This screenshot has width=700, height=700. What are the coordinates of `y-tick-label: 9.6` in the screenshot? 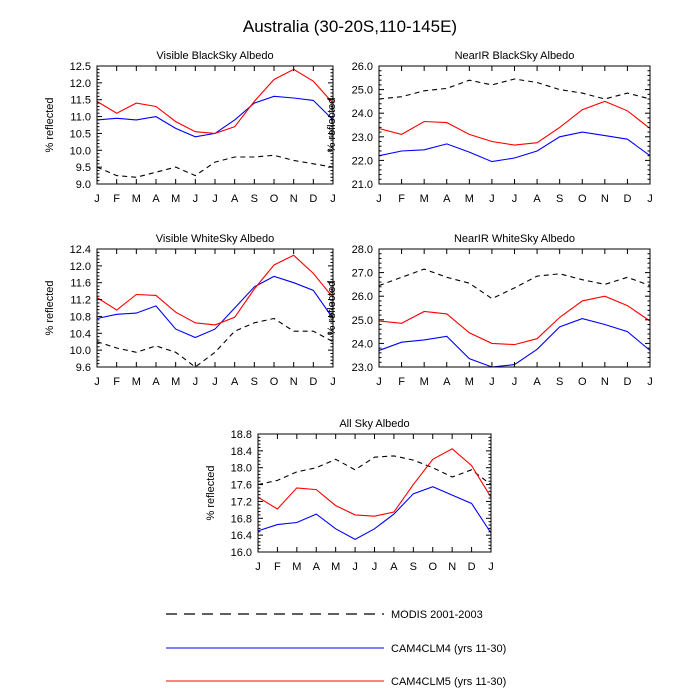 It's located at (83, 368).